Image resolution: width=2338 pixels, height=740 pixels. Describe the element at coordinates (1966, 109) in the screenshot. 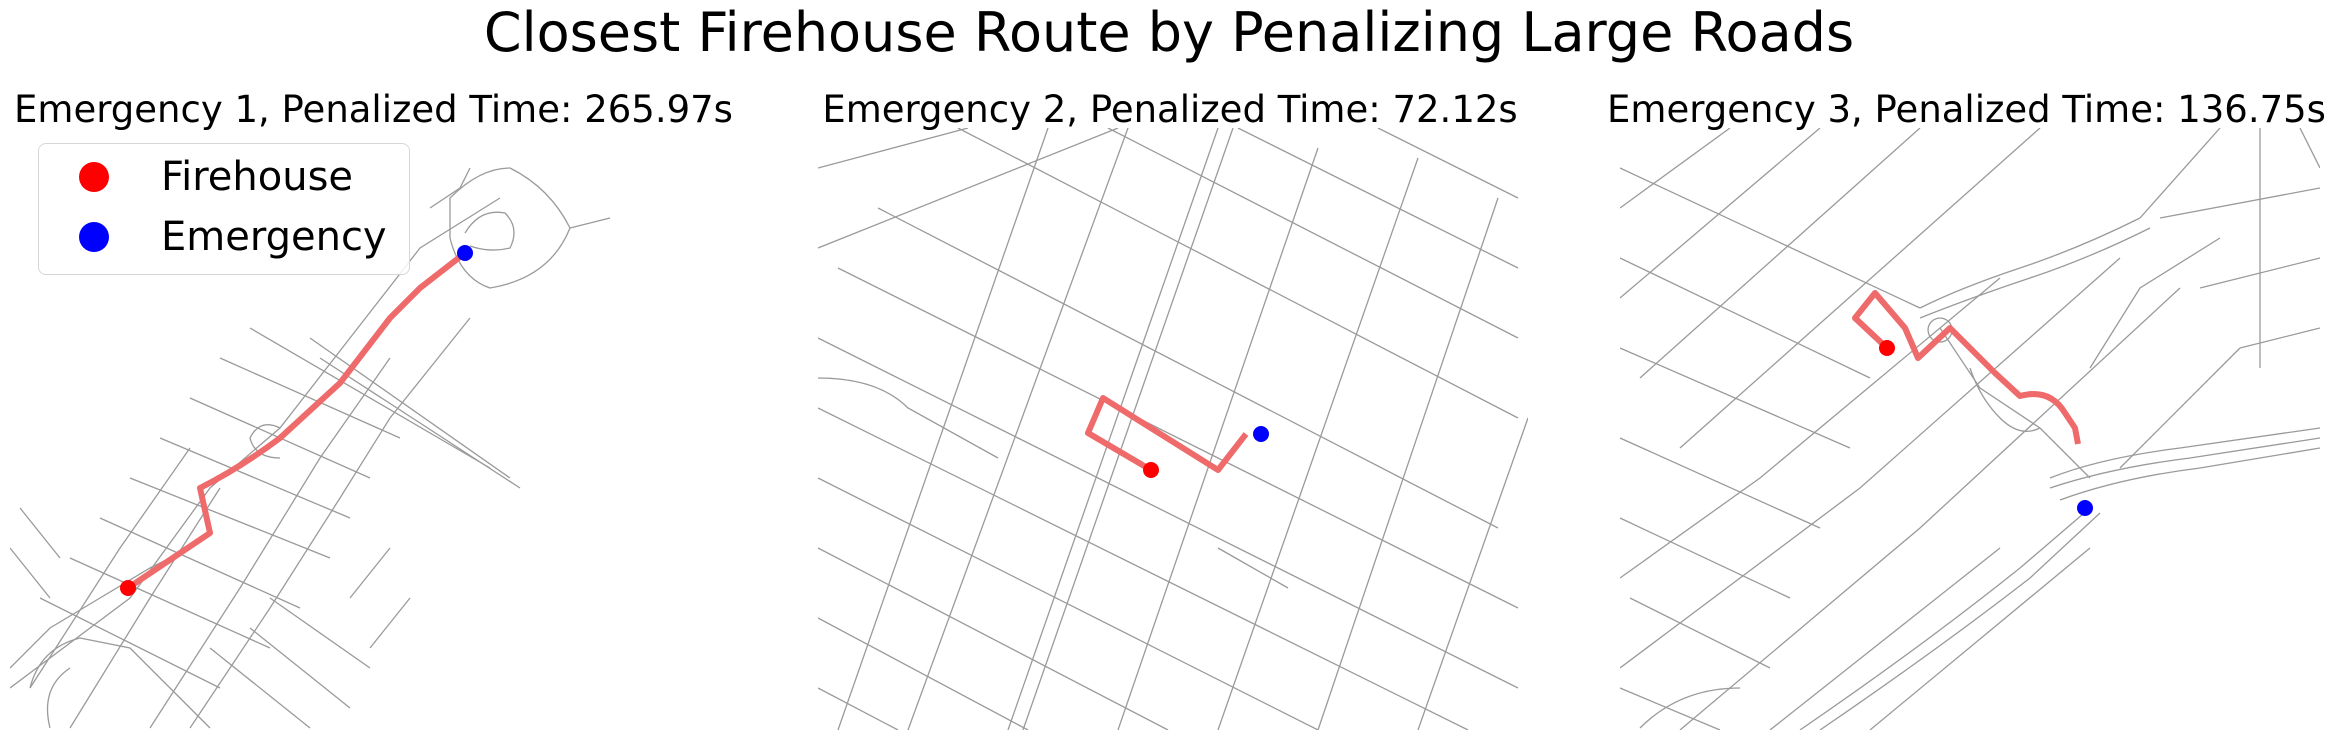

I see `panel-3-title: Emergency 3, Penalized Time: 136.75s` at that location.